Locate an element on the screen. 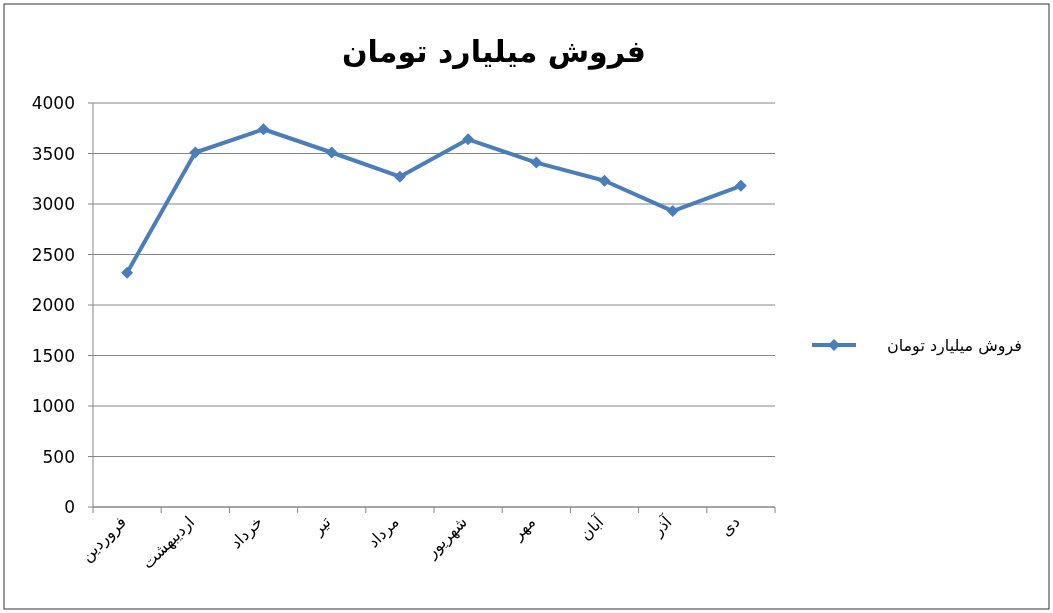 This screenshot has height=613, width=1053. y-tick-label: 1000 is located at coordinates (53, 406).